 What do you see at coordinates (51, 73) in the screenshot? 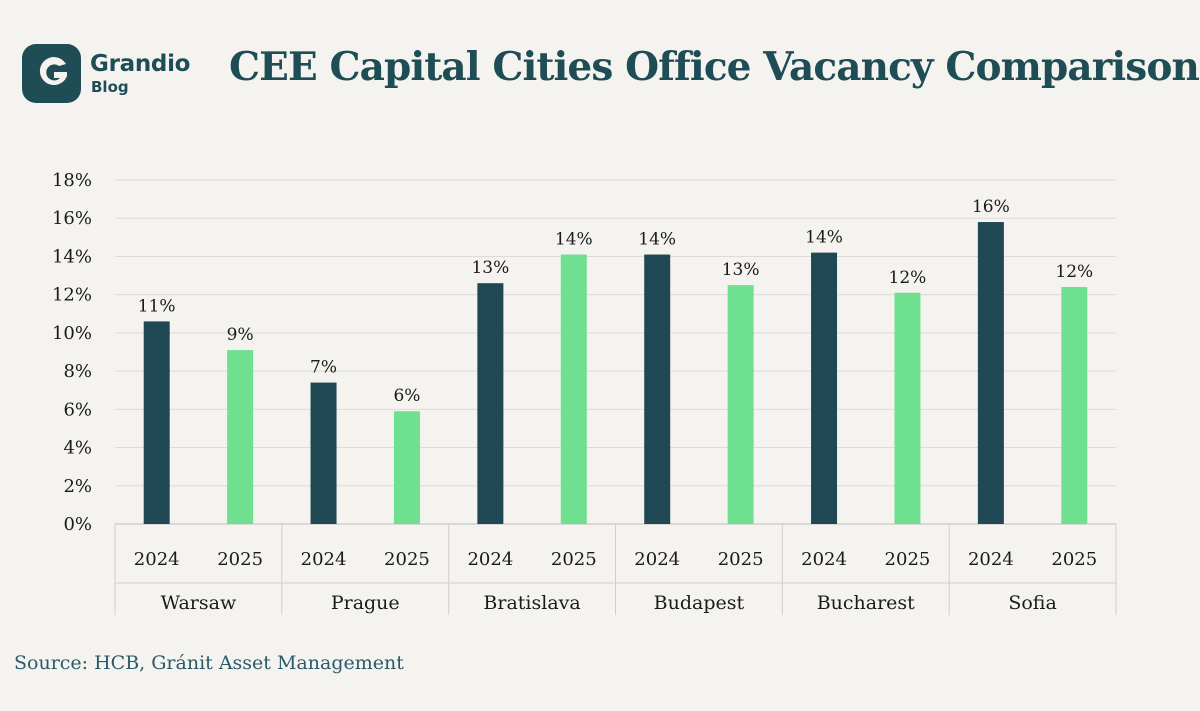
I see `grandio-logo-icon` at bounding box center [51, 73].